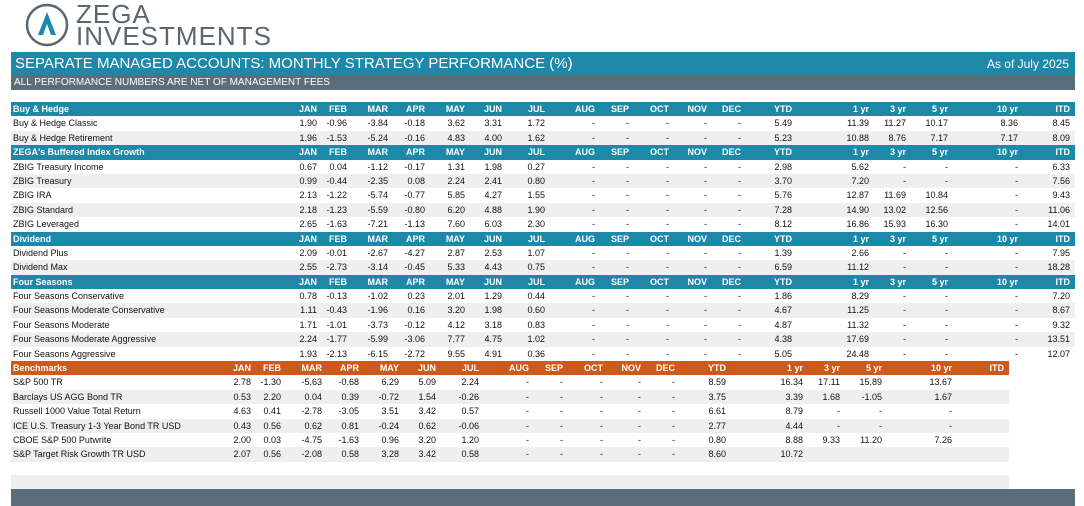 This screenshot has height=506, width=1084. Describe the element at coordinates (536, 166) in the screenshot. I see `value-jul: 0.27` at that location.